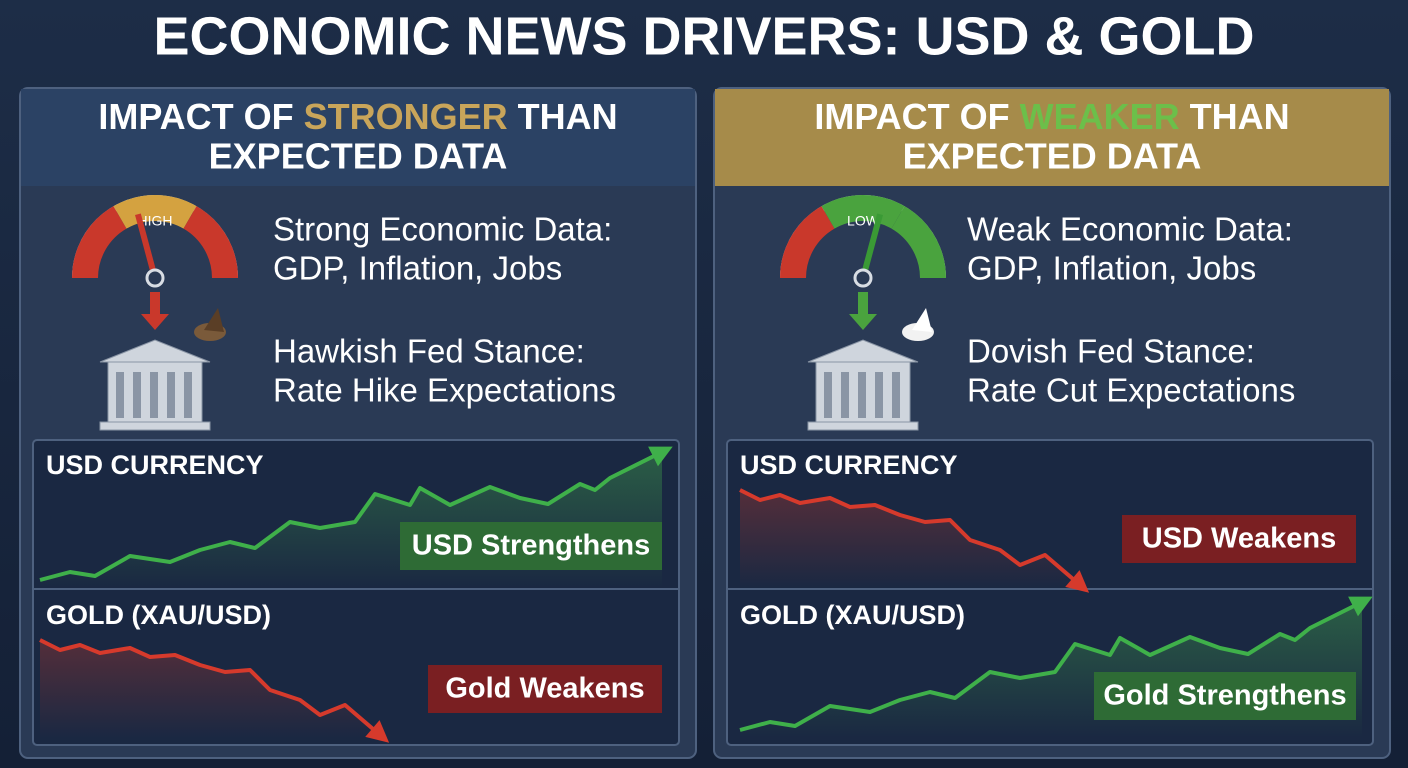 Image resolution: width=1408 pixels, height=768 pixels. I want to click on point-title: Weak Economic Data:, so click(1130, 229).